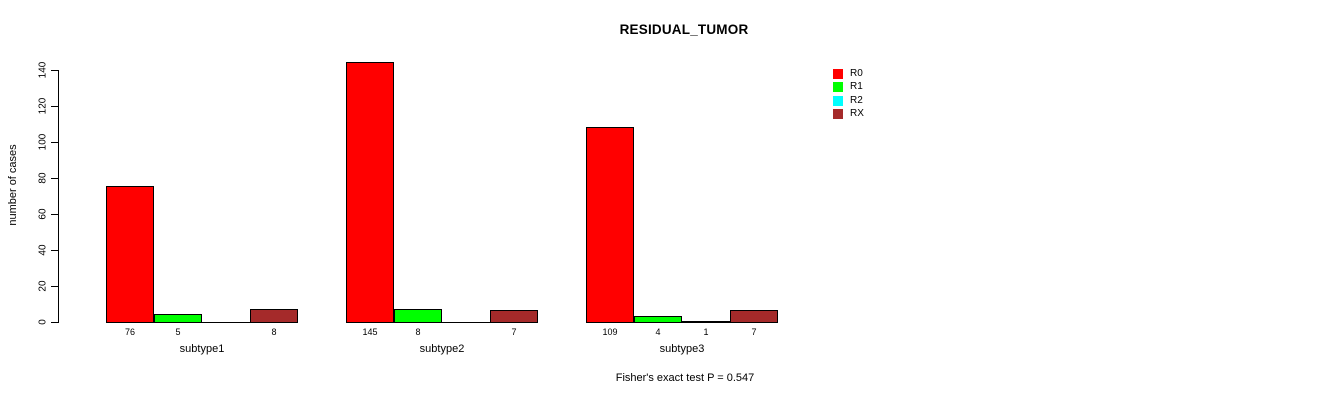  What do you see at coordinates (684, 29) in the screenshot?
I see `chart-title: RESIDUAL_TUMOR` at bounding box center [684, 29].